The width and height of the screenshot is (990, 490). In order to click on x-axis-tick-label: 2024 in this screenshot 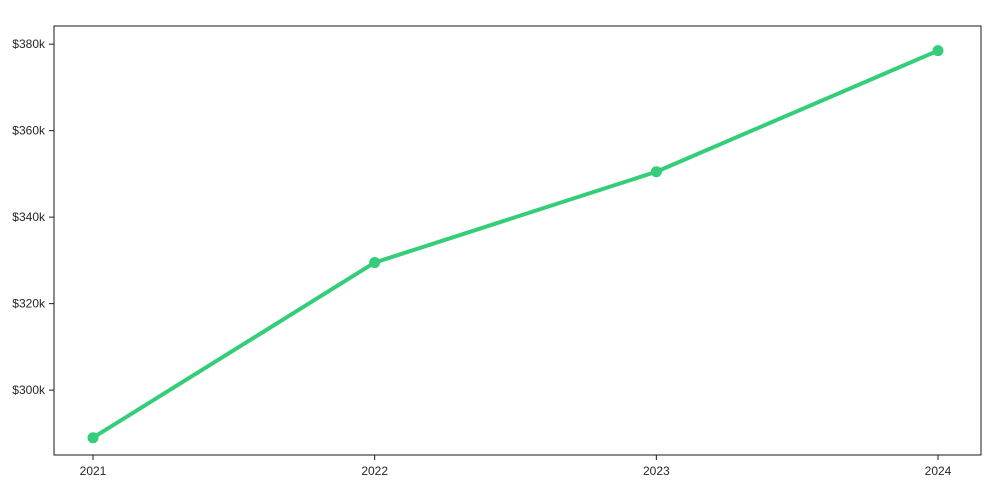, I will do `click(938, 471)`.